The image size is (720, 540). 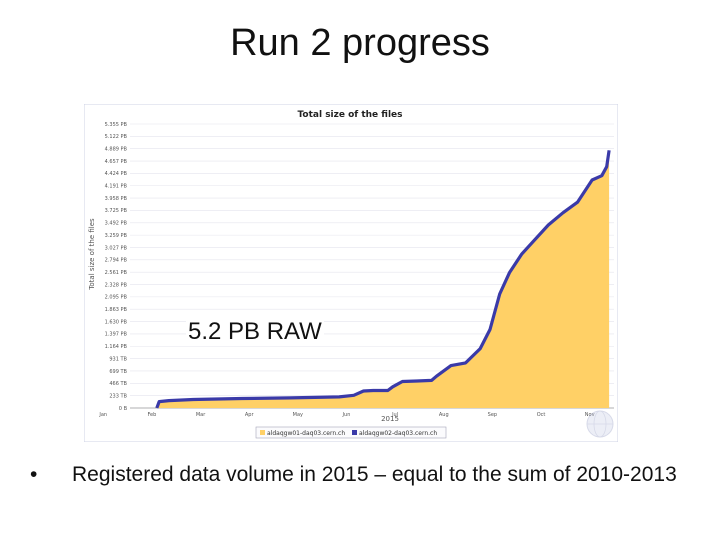 I want to click on y-tick-label: 5.122 PB, so click(x=116, y=137).